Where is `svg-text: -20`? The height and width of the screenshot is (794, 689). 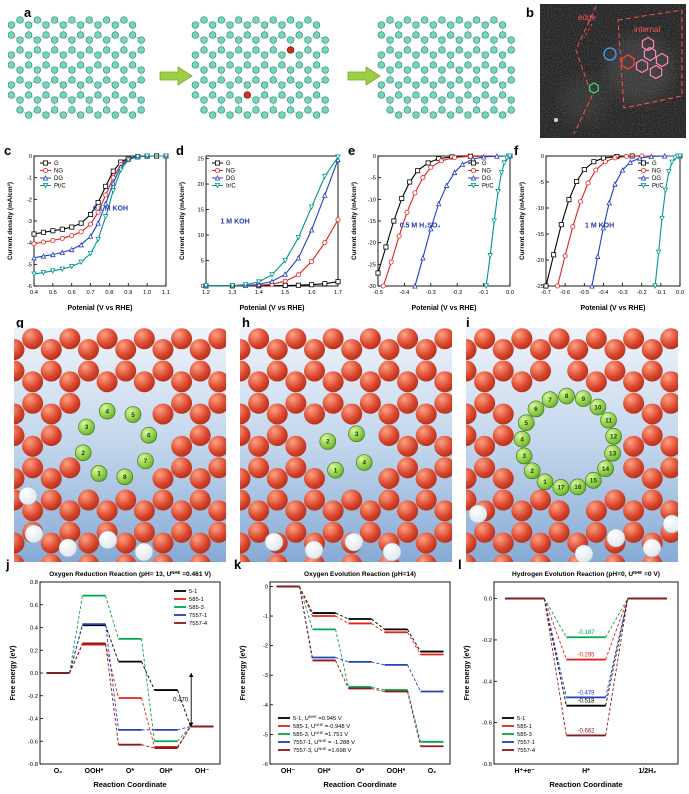 svg-text: -20 is located at coordinates (540, 261).